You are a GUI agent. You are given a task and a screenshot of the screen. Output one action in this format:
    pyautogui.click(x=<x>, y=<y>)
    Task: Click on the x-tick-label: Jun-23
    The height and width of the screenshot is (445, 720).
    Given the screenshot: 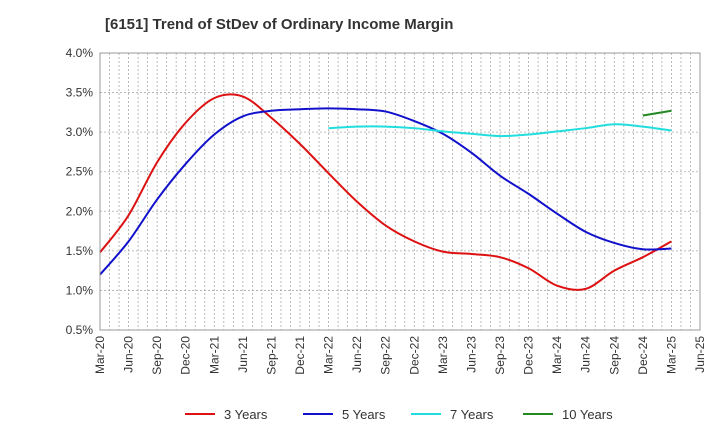 What is the action you would take?
    pyautogui.click(x=471, y=354)
    